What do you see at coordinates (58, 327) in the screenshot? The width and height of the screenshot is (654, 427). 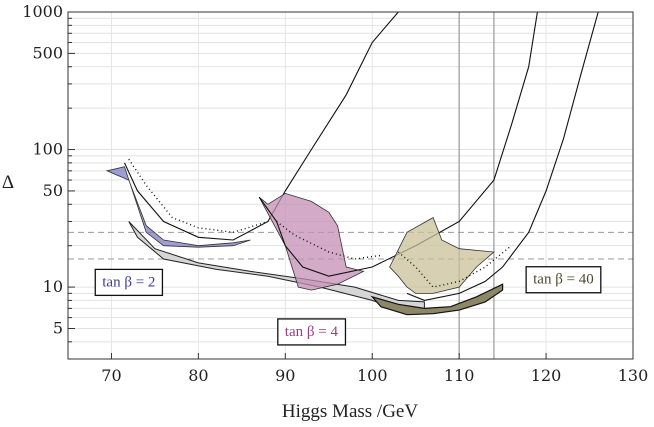 I see `y-tick-label: 5` at bounding box center [58, 327].